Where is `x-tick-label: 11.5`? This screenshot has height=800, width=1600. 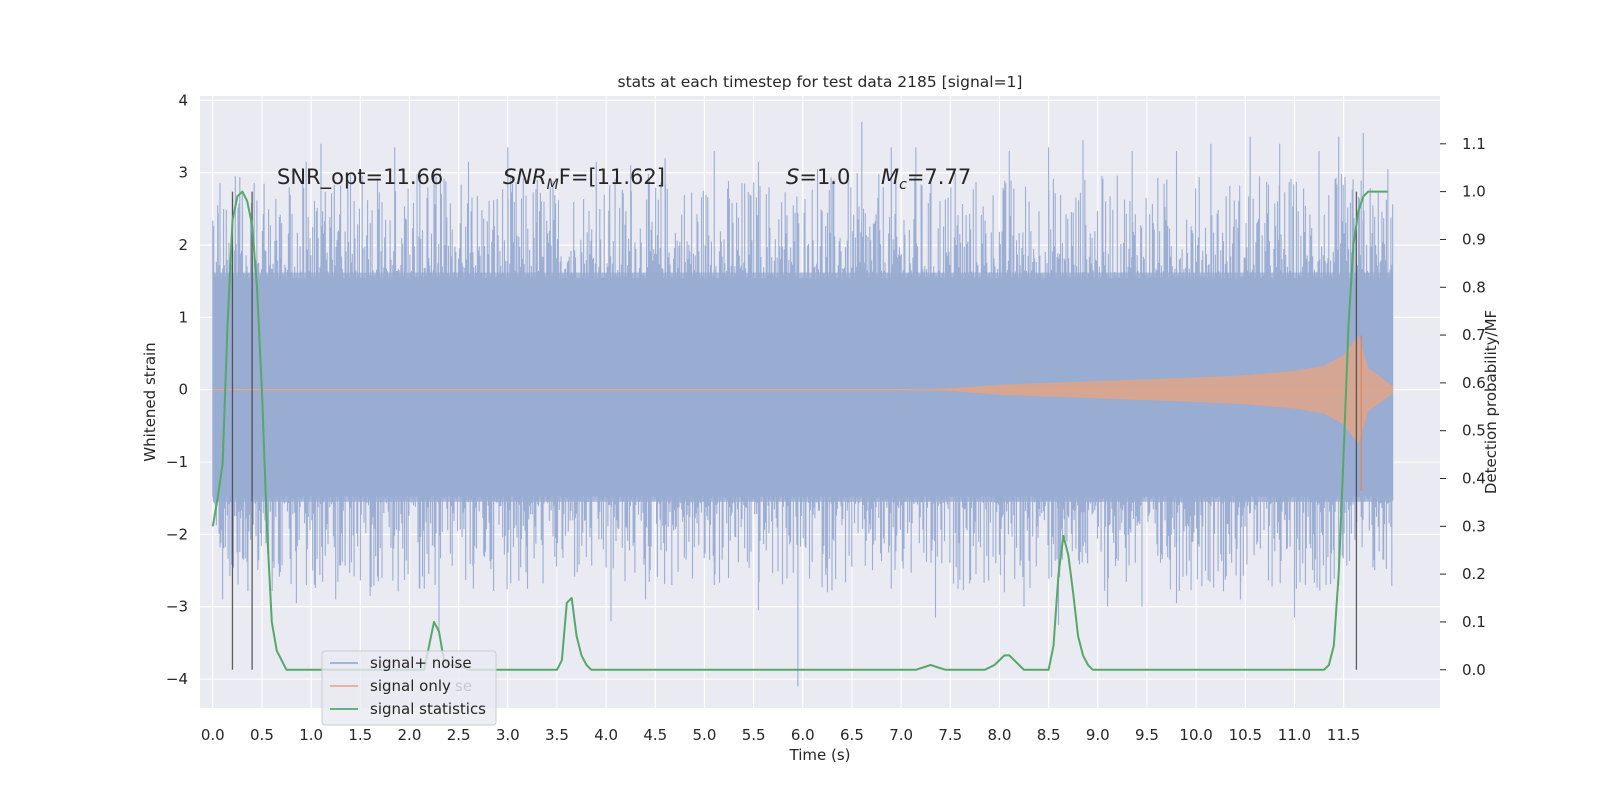
x-tick-label: 11.5 is located at coordinates (1343, 735).